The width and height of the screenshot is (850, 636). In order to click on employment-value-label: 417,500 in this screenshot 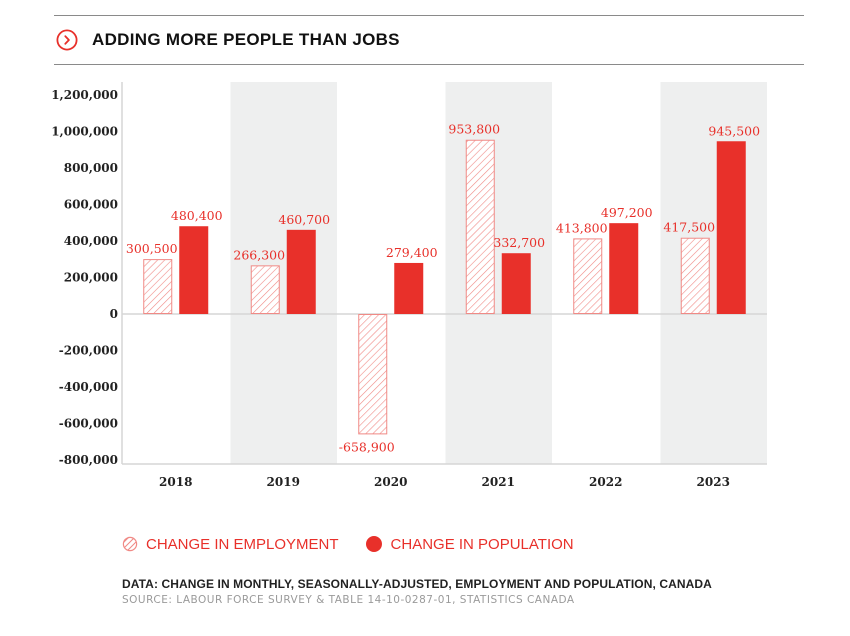, I will do `click(689, 227)`.